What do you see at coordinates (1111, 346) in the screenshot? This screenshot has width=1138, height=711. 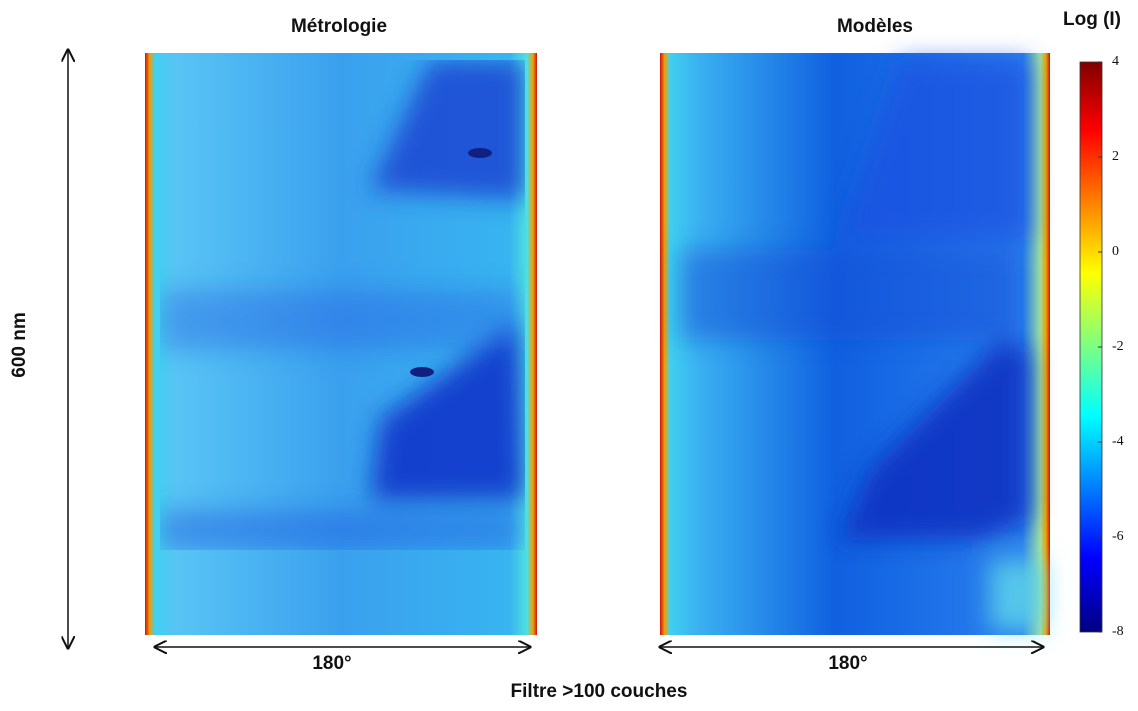 I see `colorbar-ticks: 4 2 0 -2 -4 -6 -8` at bounding box center [1111, 346].